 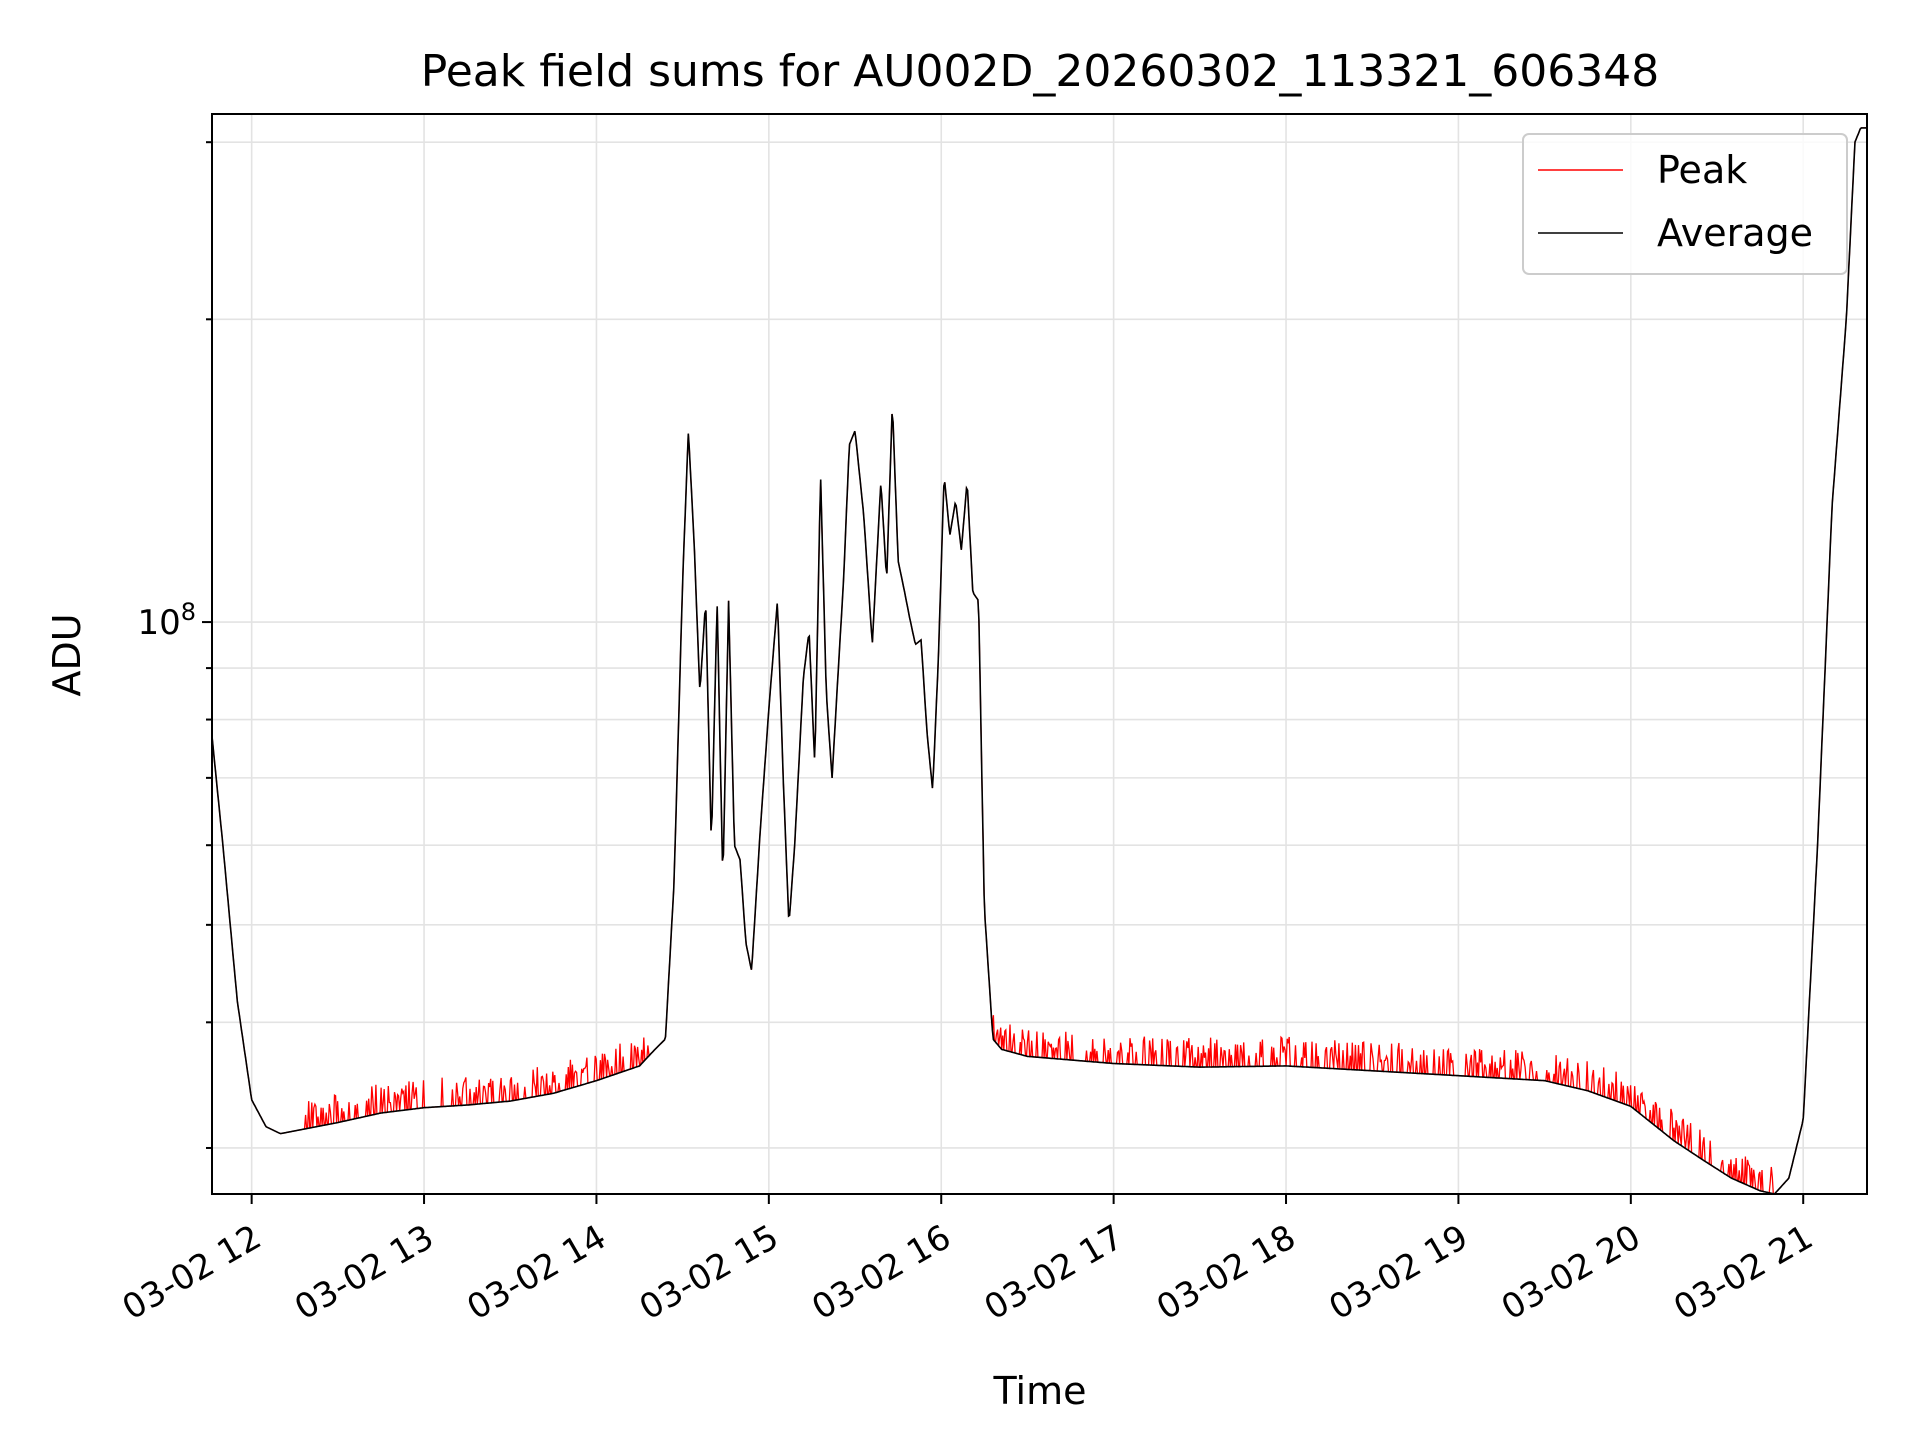 I want to click on y-tick-label-exponent: 8, so click(x=188, y=612).